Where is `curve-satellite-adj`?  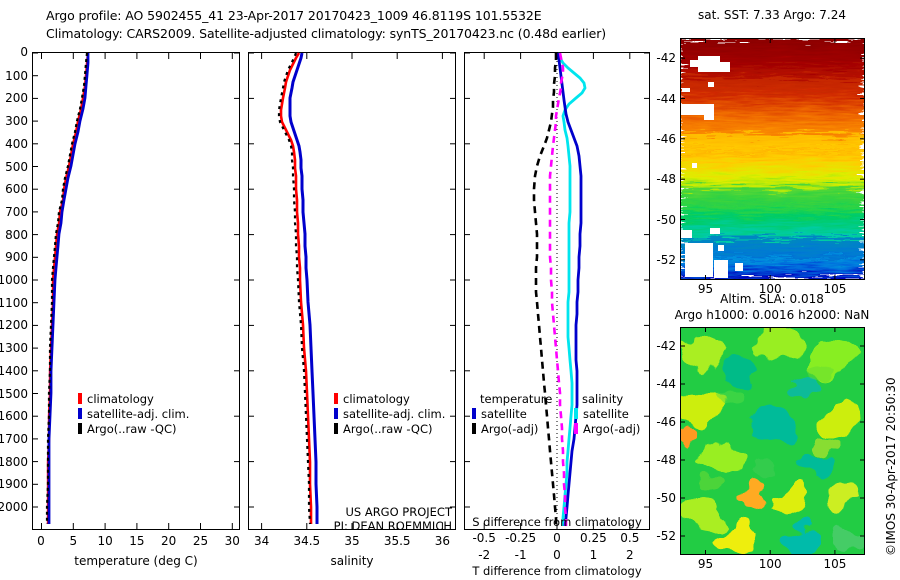
curve-satellite-adj is located at coordinates (68, 288).